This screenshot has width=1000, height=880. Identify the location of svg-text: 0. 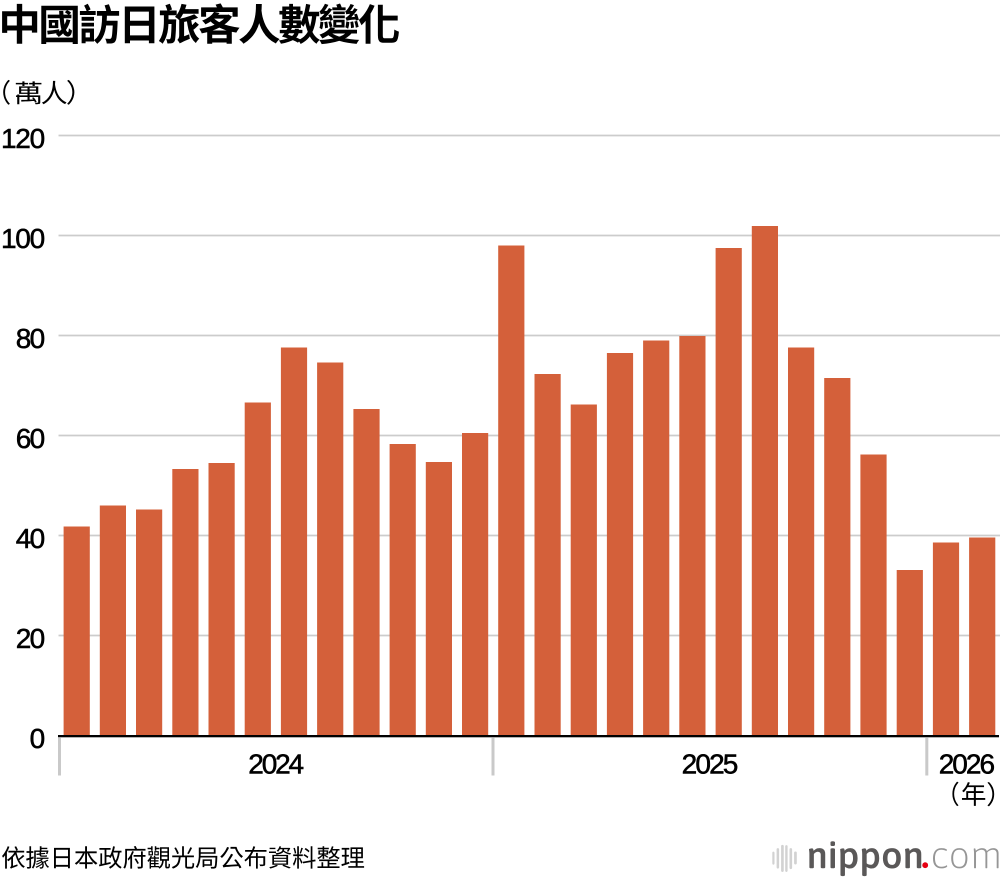
(38, 738).